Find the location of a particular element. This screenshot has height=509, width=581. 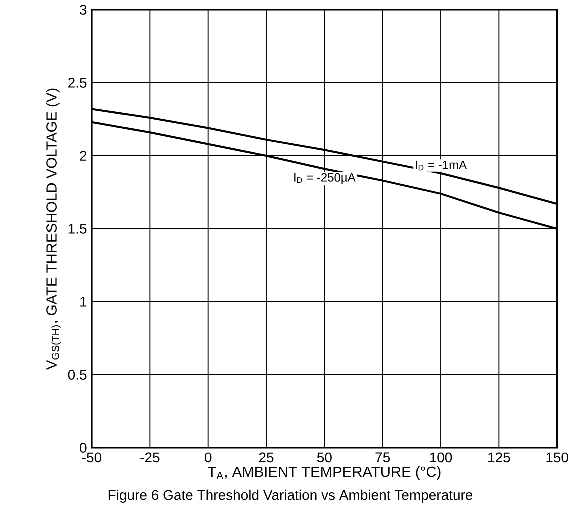

y-tick-label: 2.5 is located at coordinates (77, 83).